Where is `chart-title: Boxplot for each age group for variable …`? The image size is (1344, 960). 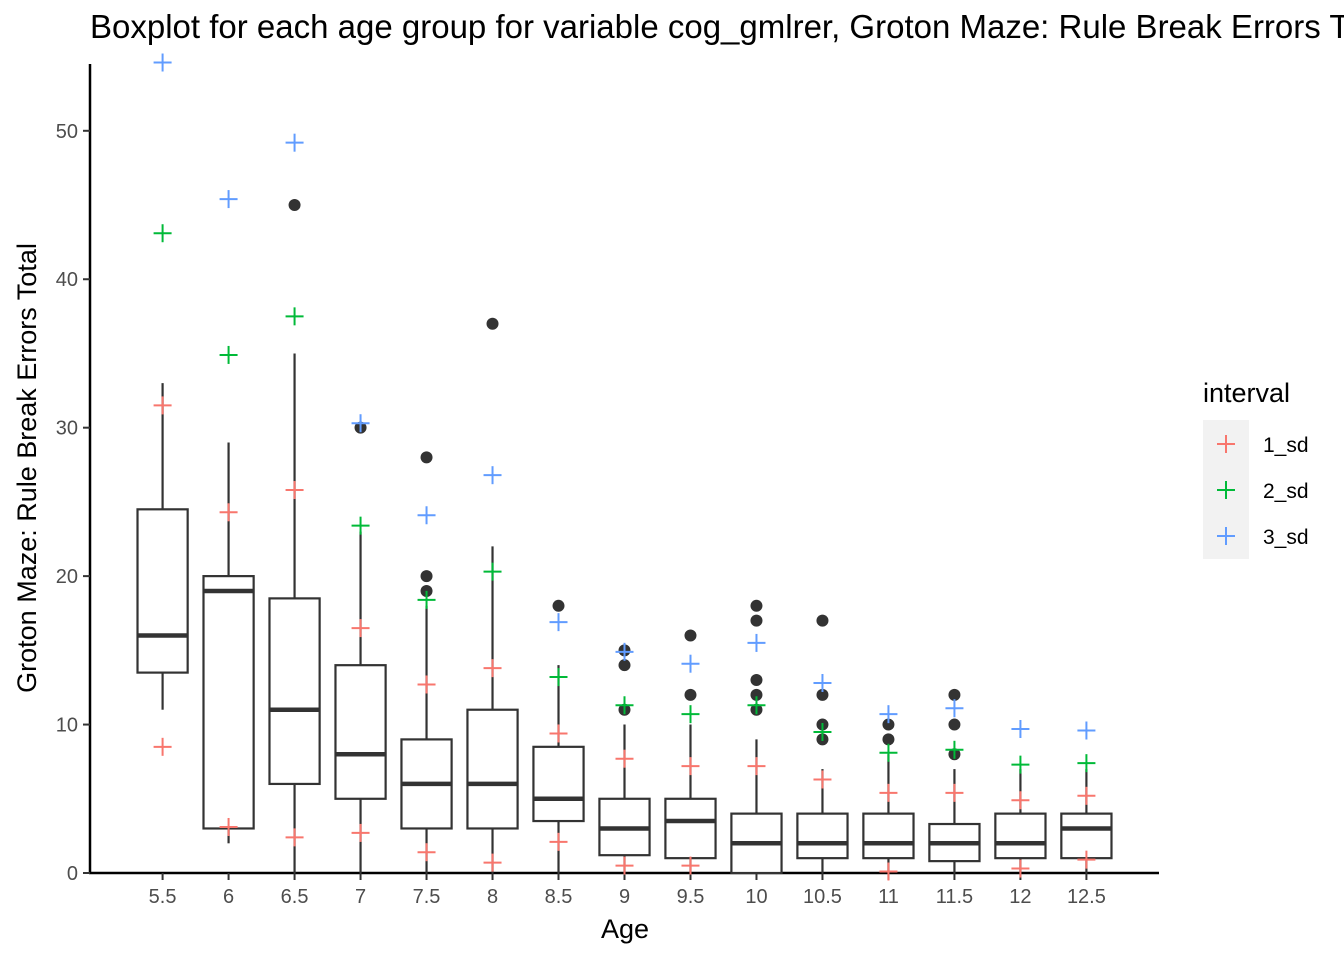
chart-title: Boxplot for each age group for variable … is located at coordinates (717, 26).